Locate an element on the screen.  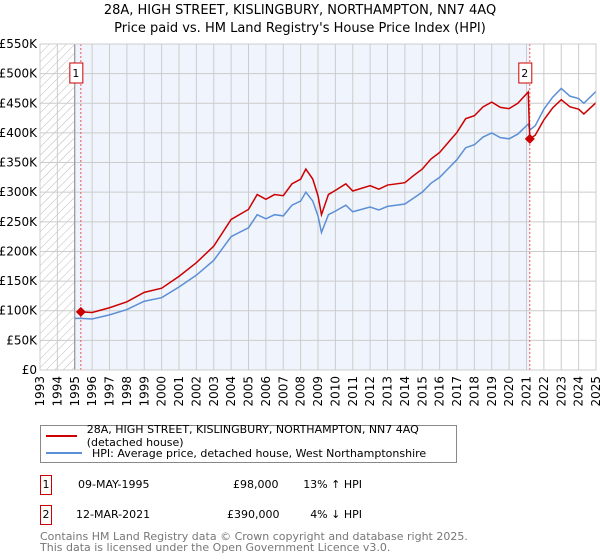
x-tick-label: 2018 is located at coordinates (474, 391).